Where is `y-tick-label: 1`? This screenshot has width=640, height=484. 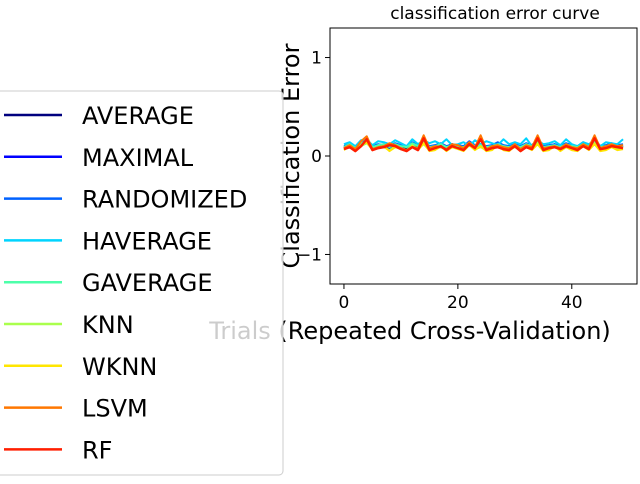 y-tick-label: 1 is located at coordinates (316, 59).